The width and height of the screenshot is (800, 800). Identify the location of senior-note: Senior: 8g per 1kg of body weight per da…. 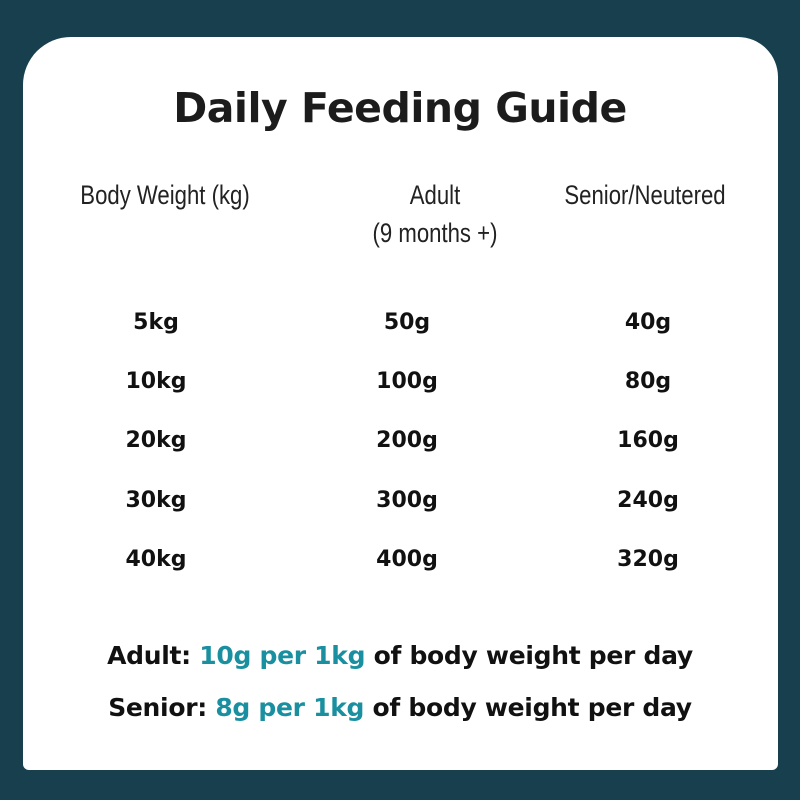
(400, 707).